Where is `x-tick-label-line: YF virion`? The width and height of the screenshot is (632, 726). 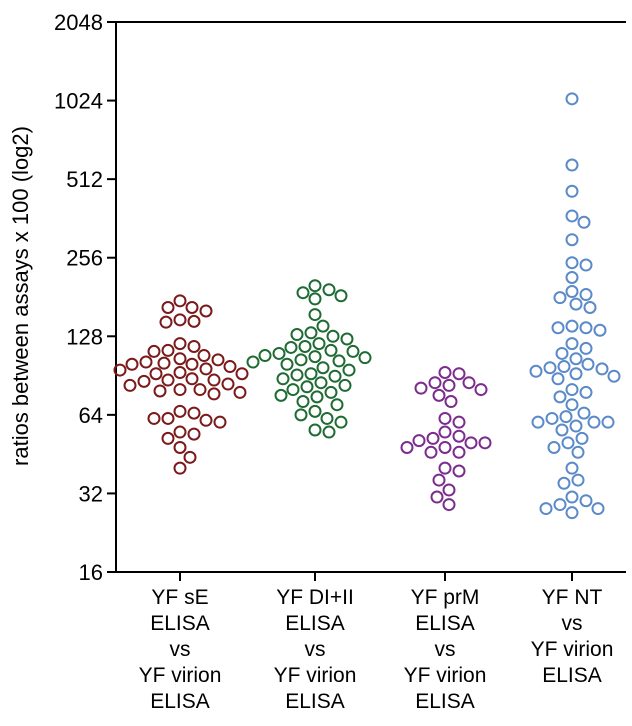
x-tick-label-line: YF virion is located at coordinates (180, 675).